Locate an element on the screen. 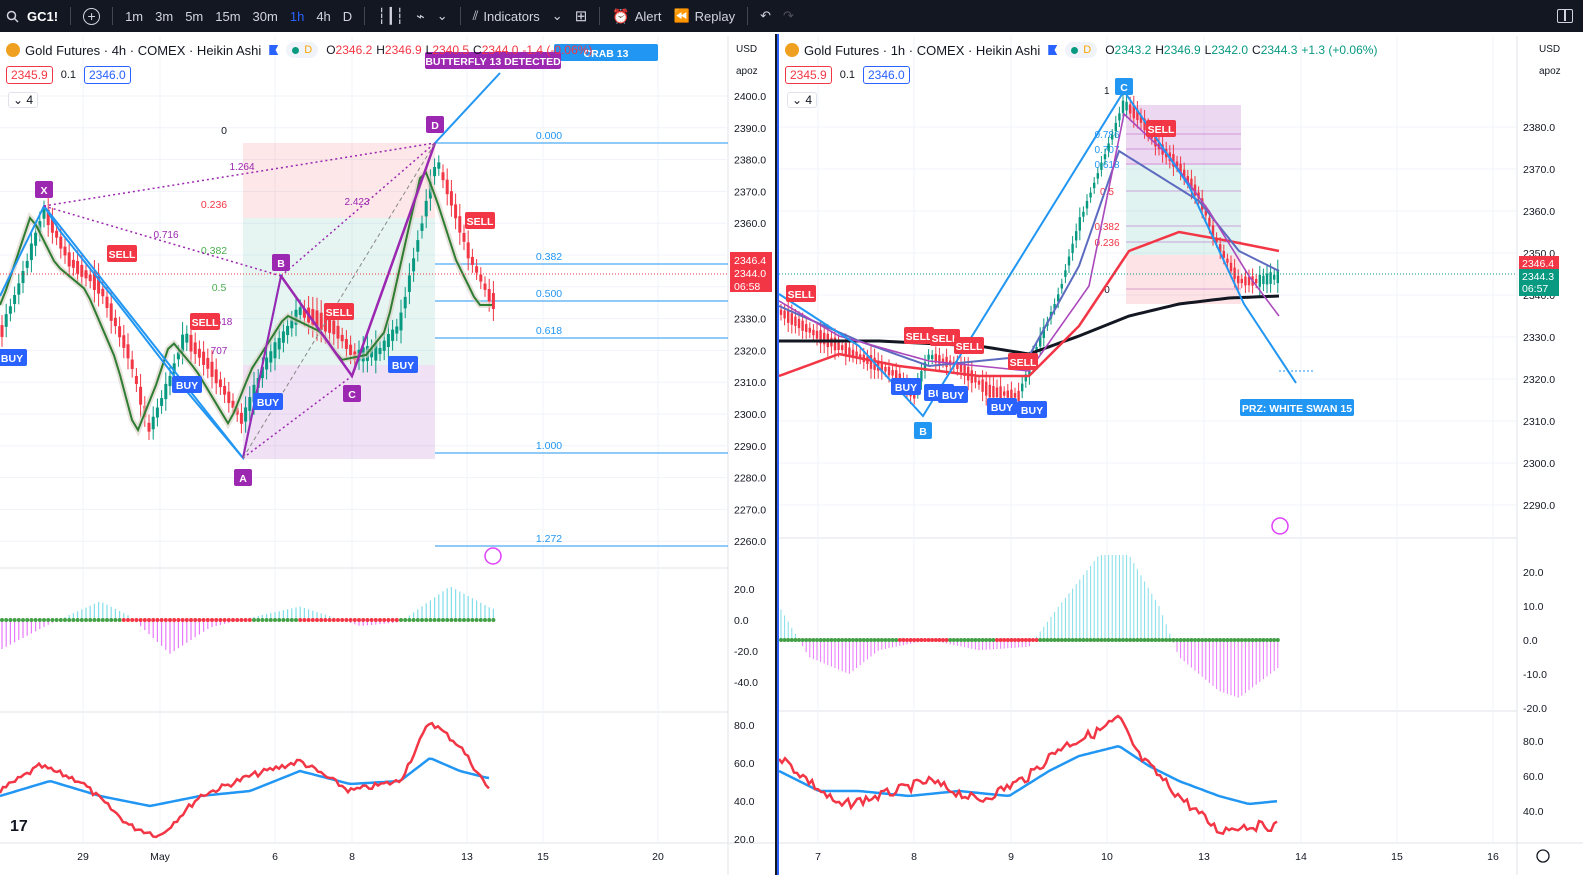 This screenshot has width=1583, height=883. layout-button: ⊞ is located at coordinates (581, 16).